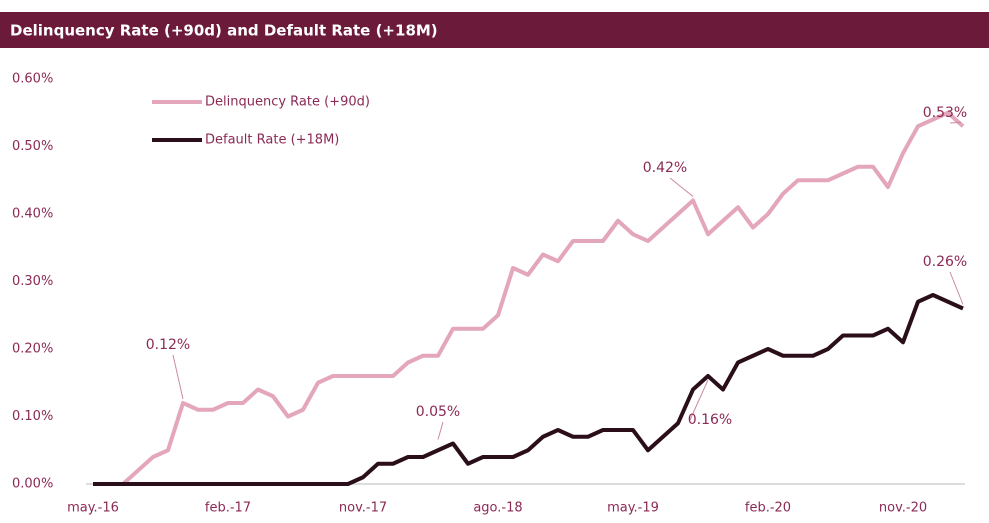  What do you see at coordinates (945, 262) in the screenshot?
I see `annotation: 0.26%` at bounding box center [945, 262].